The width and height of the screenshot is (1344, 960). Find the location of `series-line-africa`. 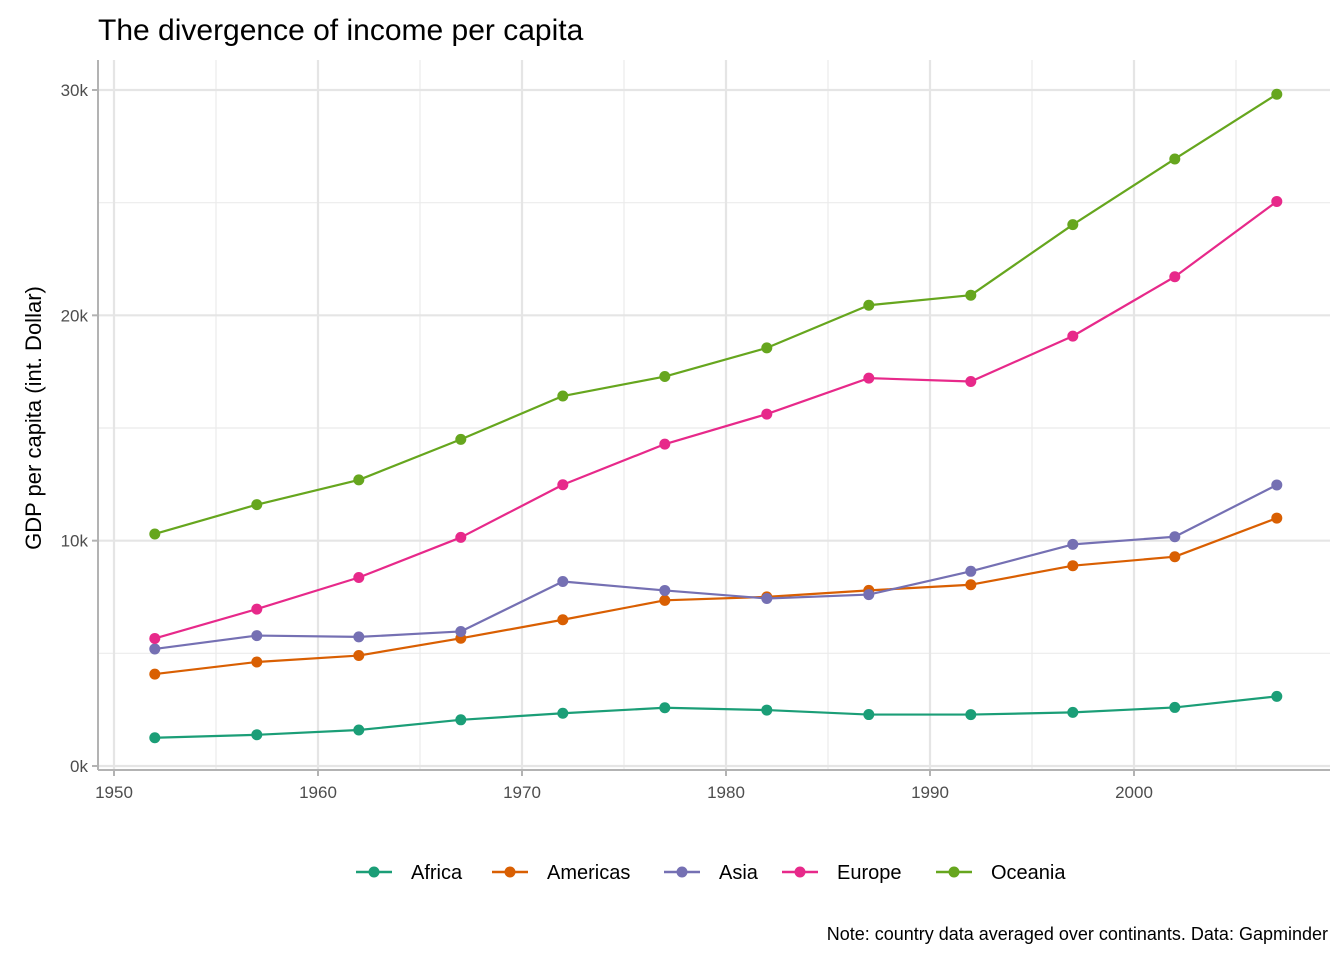

series-line-africa is located at coordinates (715, 717).